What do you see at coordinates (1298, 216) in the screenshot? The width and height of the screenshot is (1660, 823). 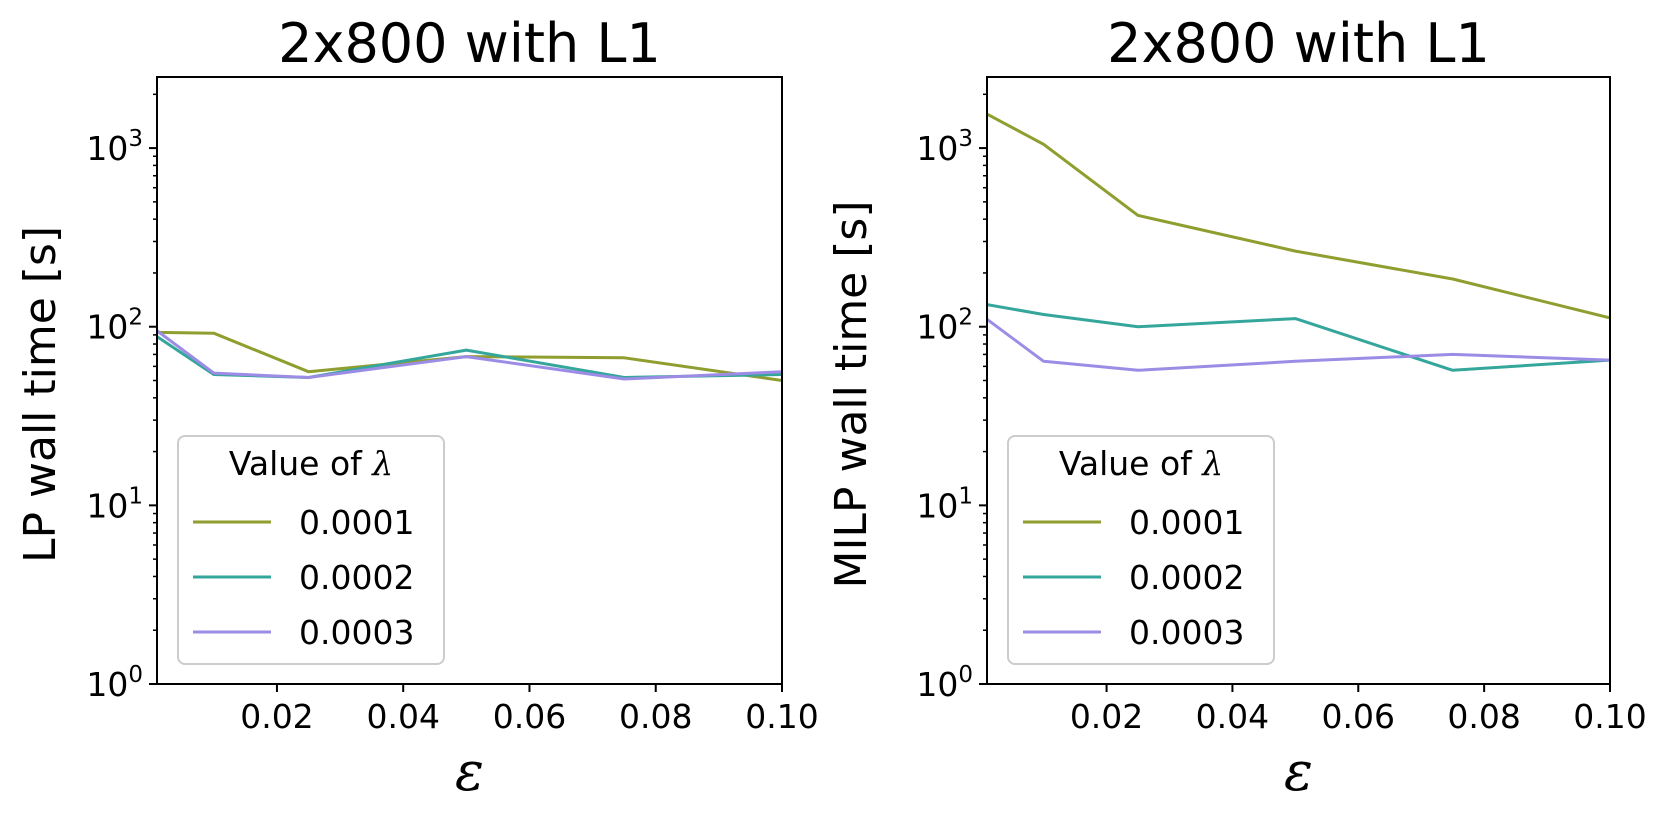 I see `series-line-0.0001` at bounding box center [1298, 216].